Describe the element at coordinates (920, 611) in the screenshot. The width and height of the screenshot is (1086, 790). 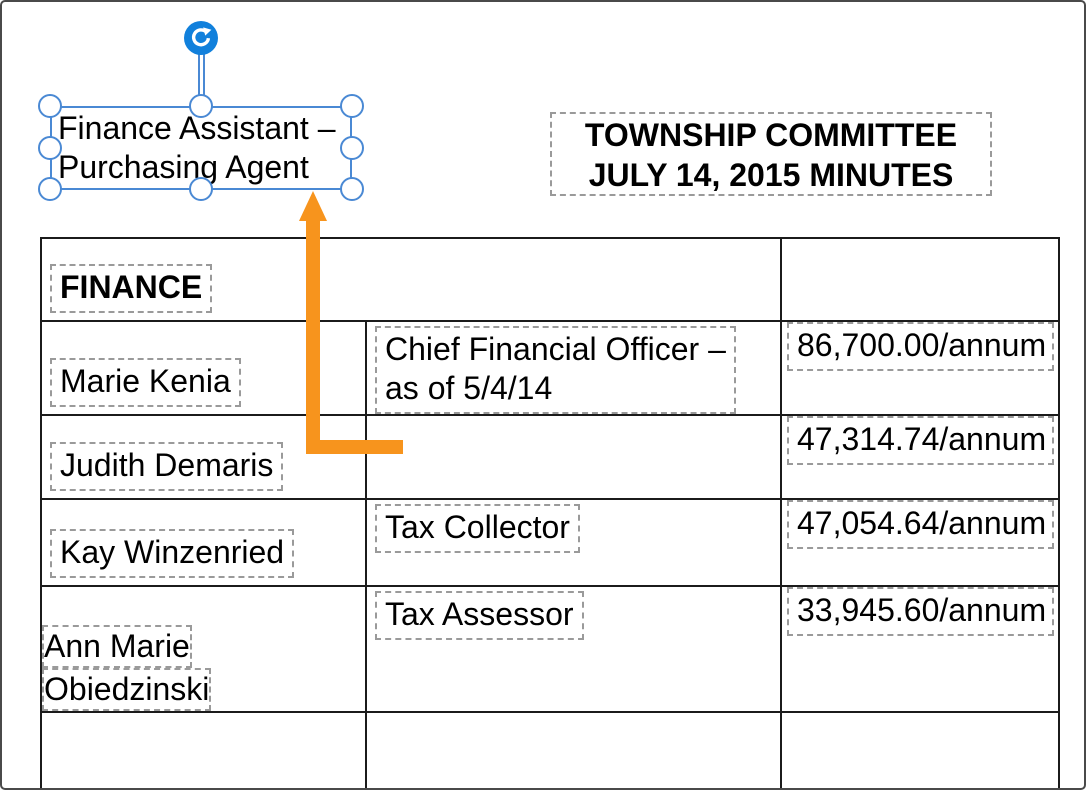
I see `salary-annotation: 33,945.60/annum` at that location.